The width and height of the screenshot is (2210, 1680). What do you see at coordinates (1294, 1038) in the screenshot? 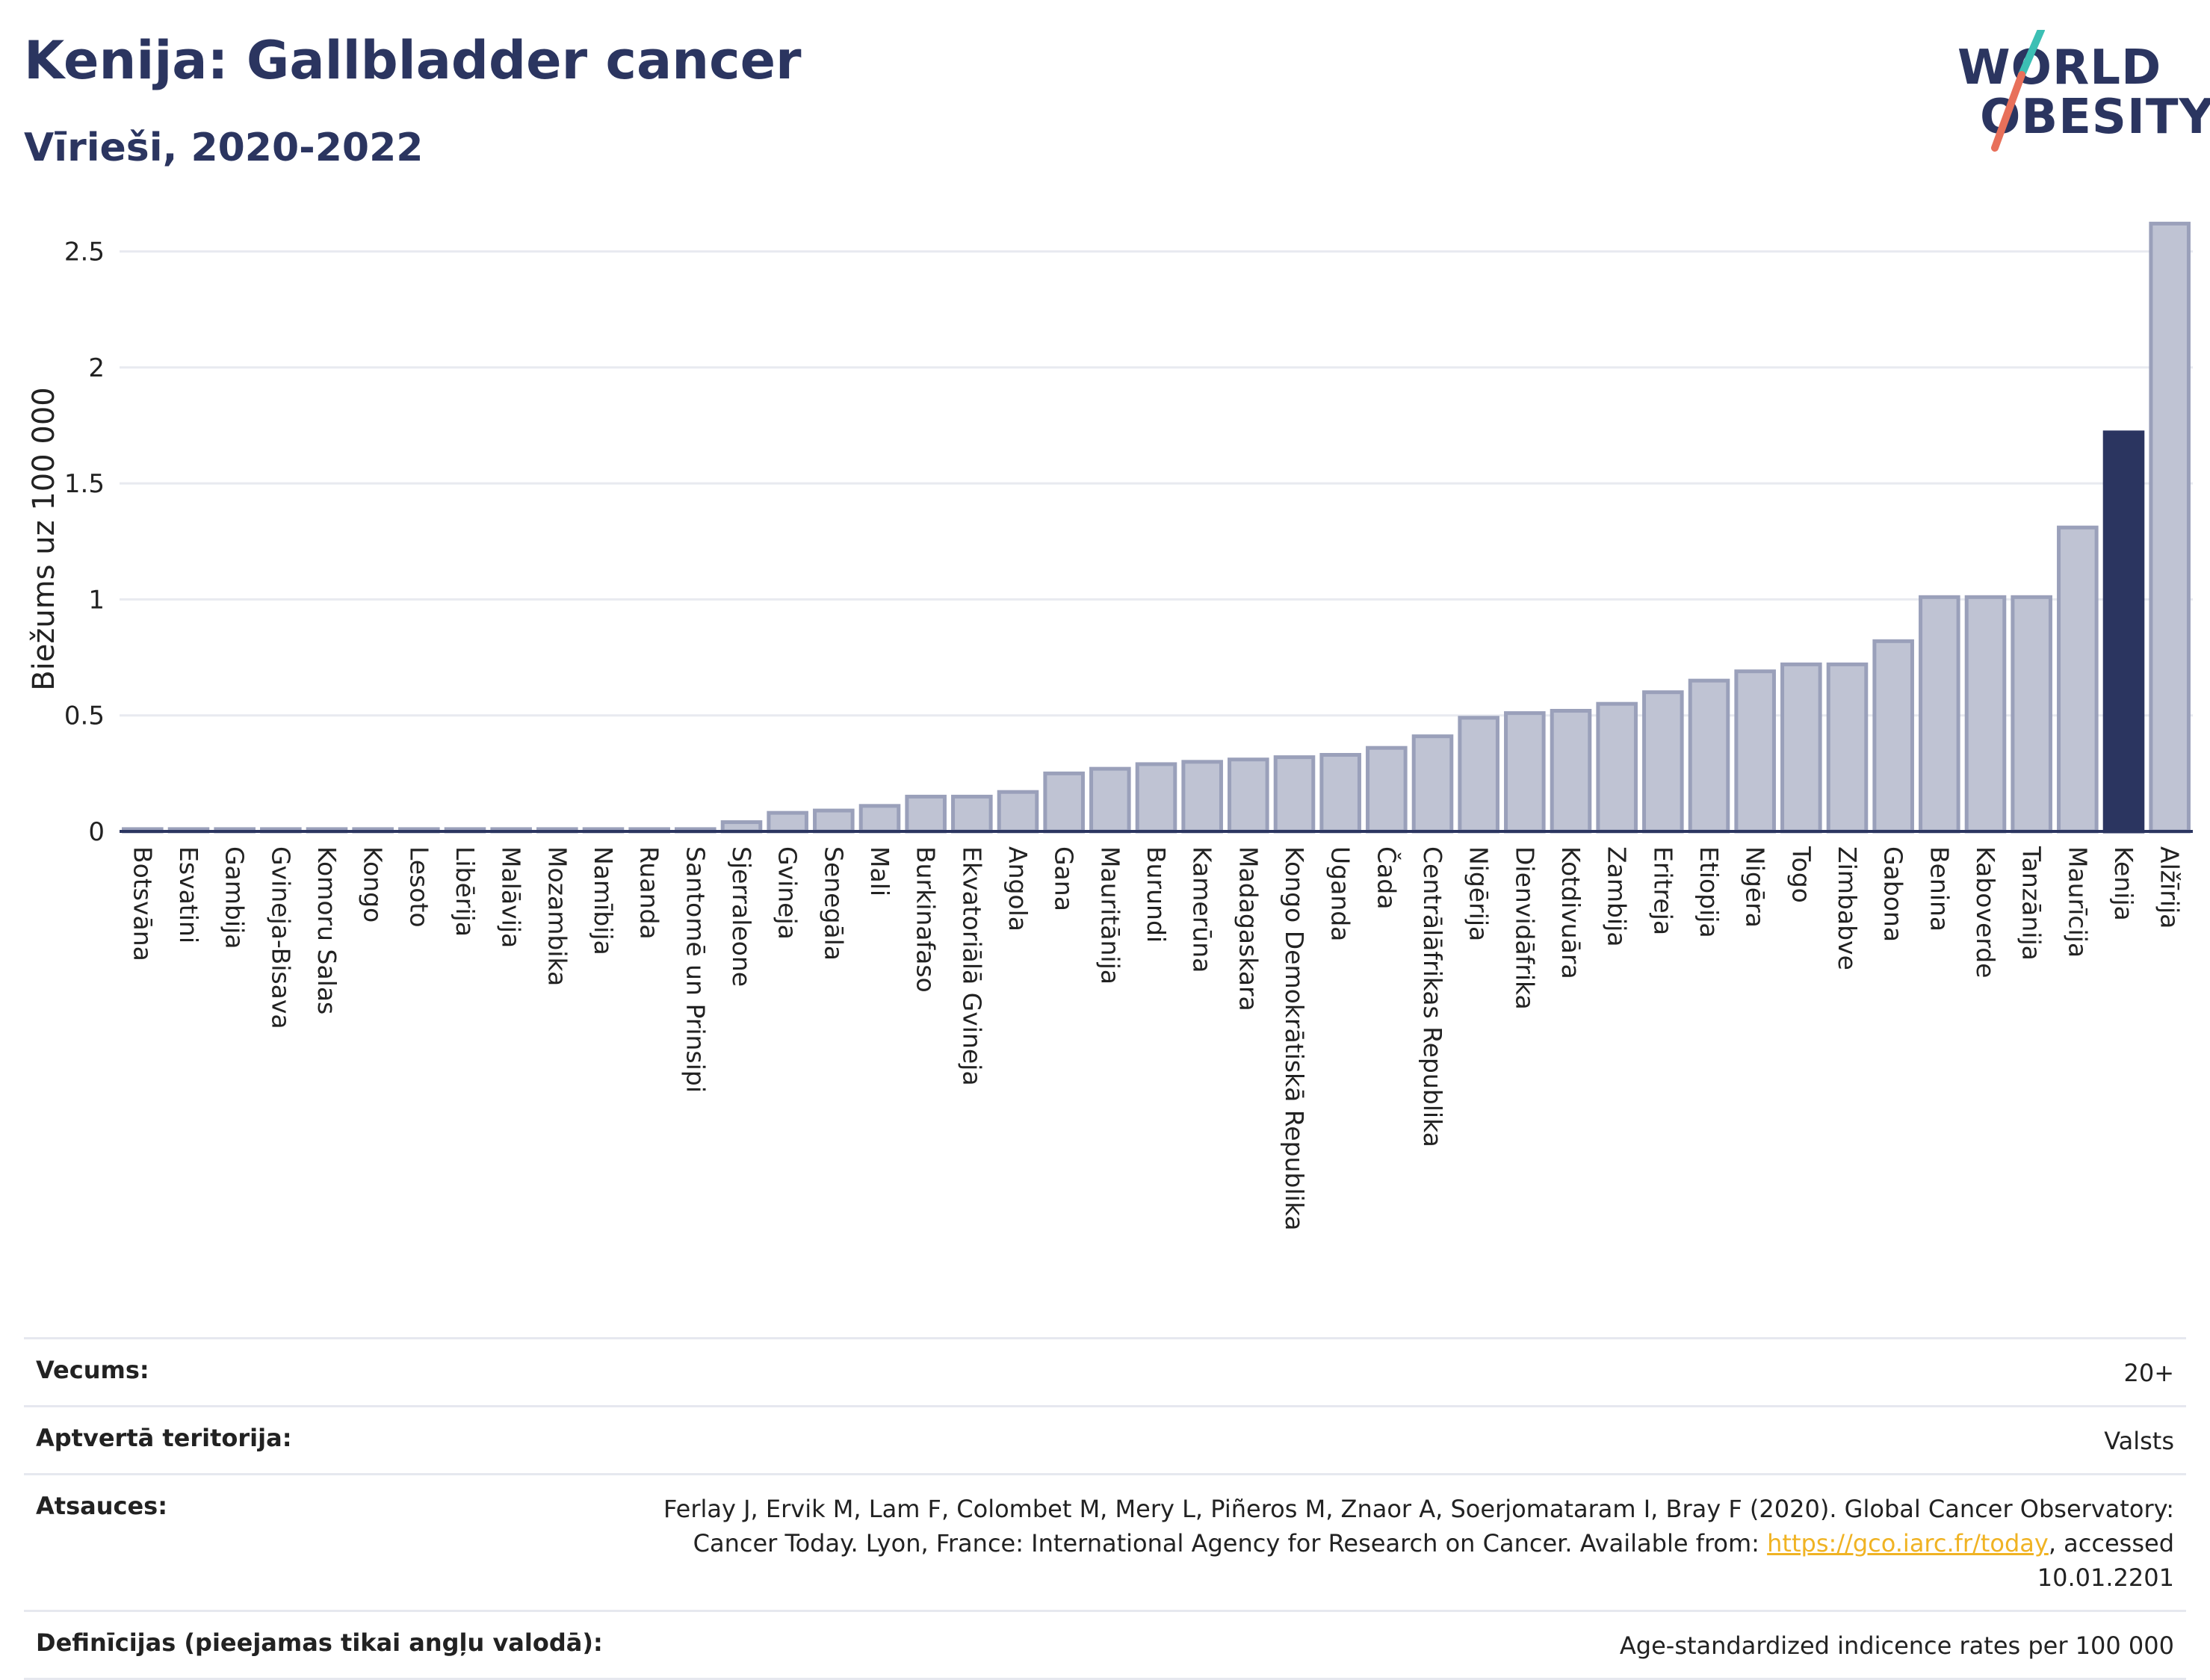
I see `x-tick-label: Kongo Demokrātiskā Republika` at bounding box center [1294, 1038].